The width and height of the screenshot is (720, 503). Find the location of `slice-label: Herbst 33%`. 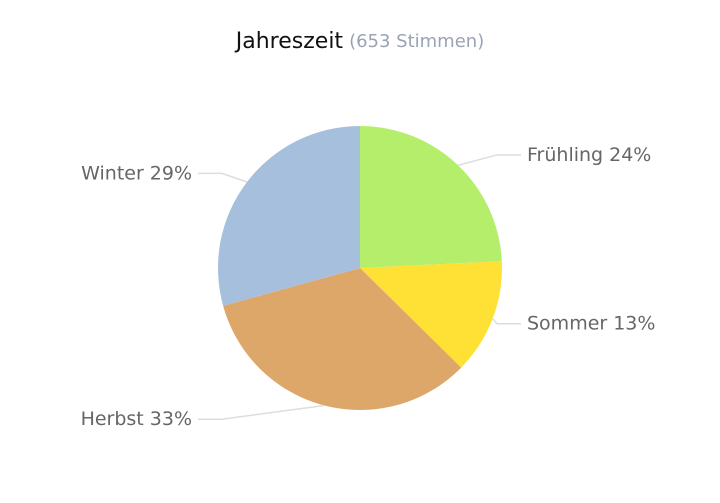

slice-label: Herbst 33% is located at coordinates (136, 419).